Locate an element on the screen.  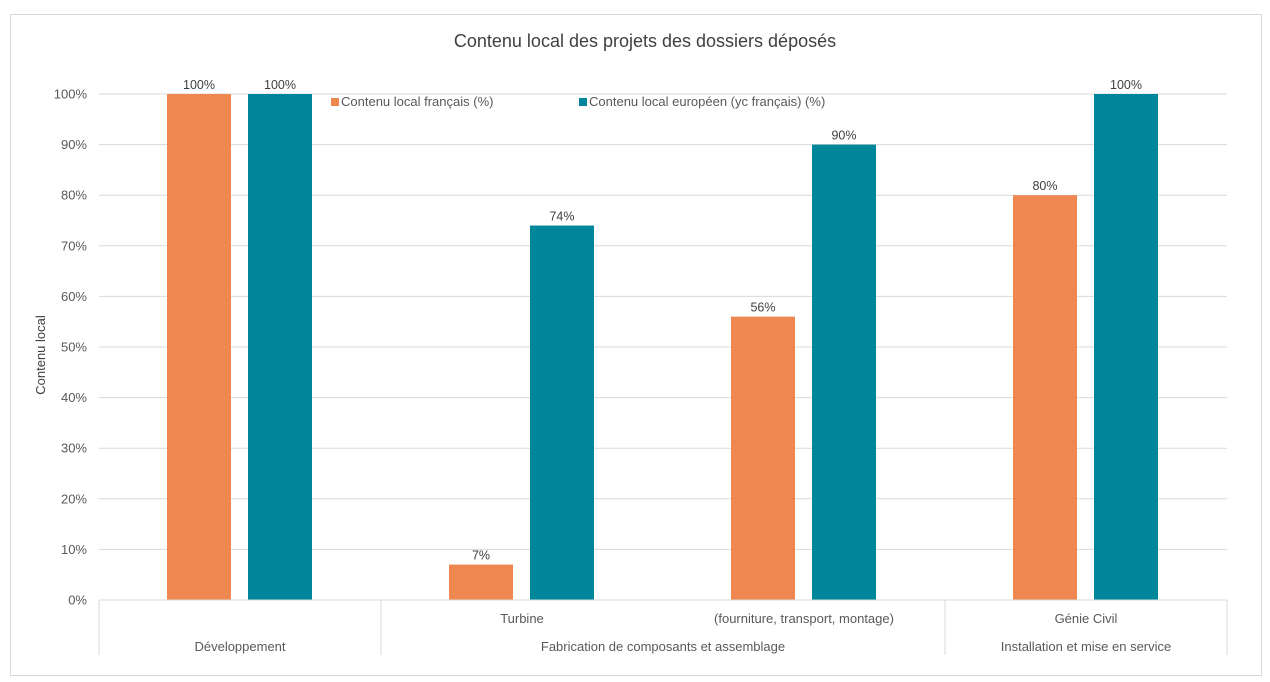
y-tick-label: 100% is located at coordinates (71, 94).